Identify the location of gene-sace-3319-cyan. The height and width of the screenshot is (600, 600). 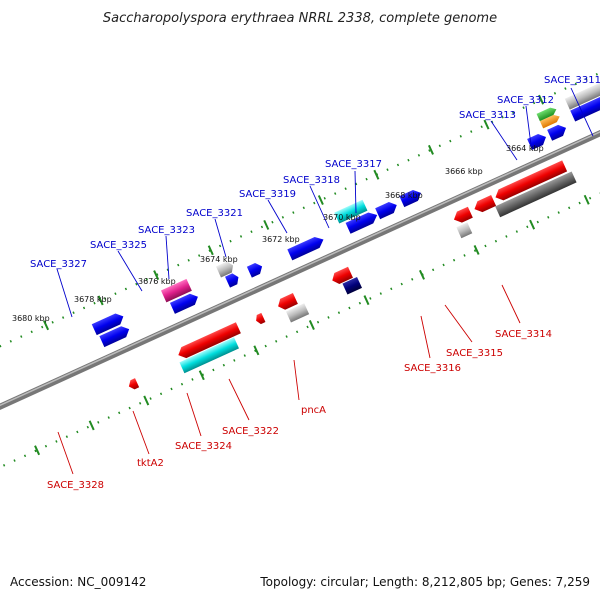
(351, 211).